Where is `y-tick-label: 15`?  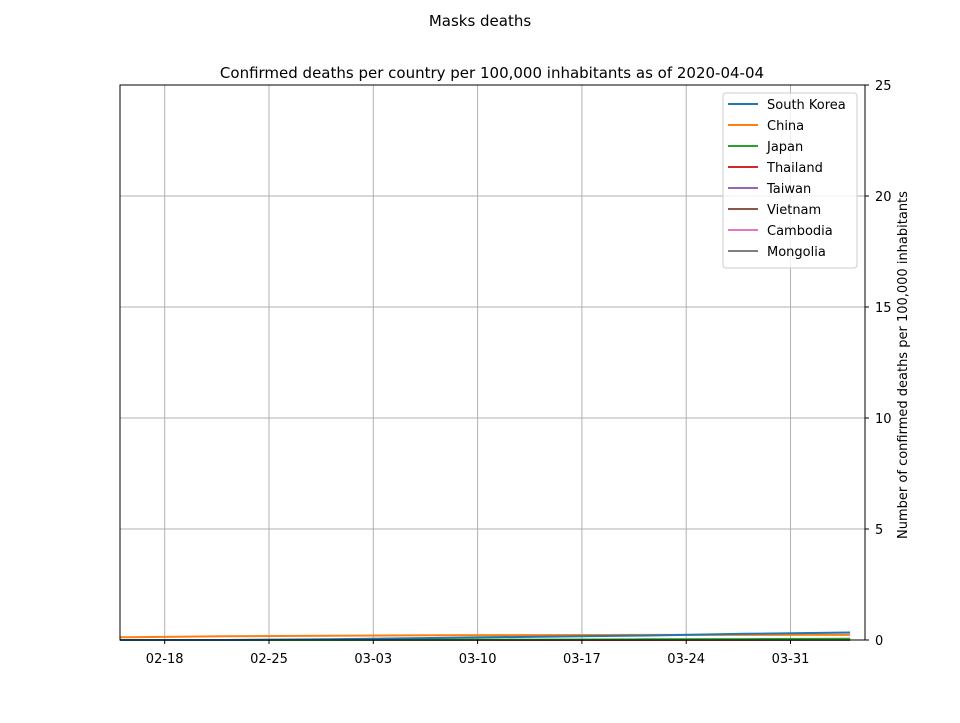
y-tick-label: 15 is located at coordinates (883, 308).